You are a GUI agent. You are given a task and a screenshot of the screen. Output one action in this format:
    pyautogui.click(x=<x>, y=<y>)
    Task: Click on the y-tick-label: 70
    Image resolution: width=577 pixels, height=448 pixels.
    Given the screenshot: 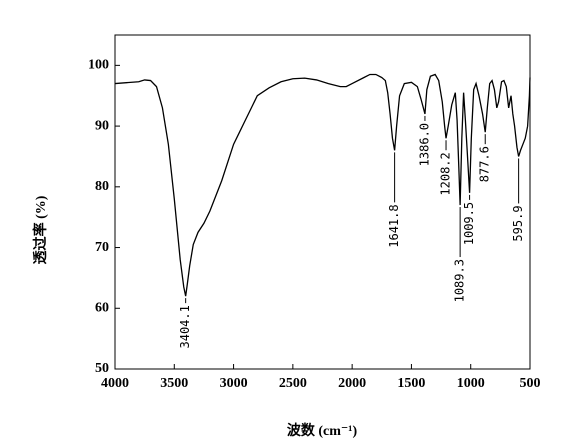 What is the action you would take?
    pyautogui.click(x=102, y=247)
    